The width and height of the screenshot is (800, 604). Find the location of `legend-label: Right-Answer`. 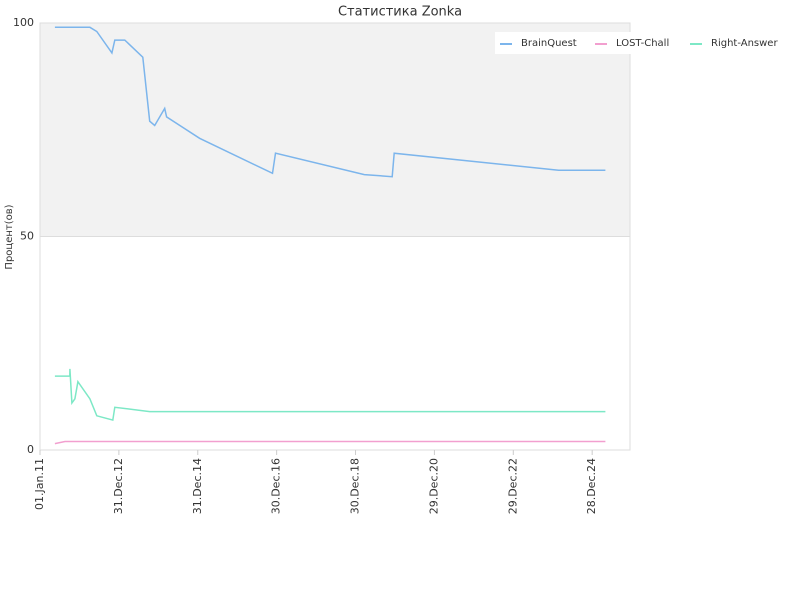

legend-label: Right-Answer is located at coordinates (744, 43).